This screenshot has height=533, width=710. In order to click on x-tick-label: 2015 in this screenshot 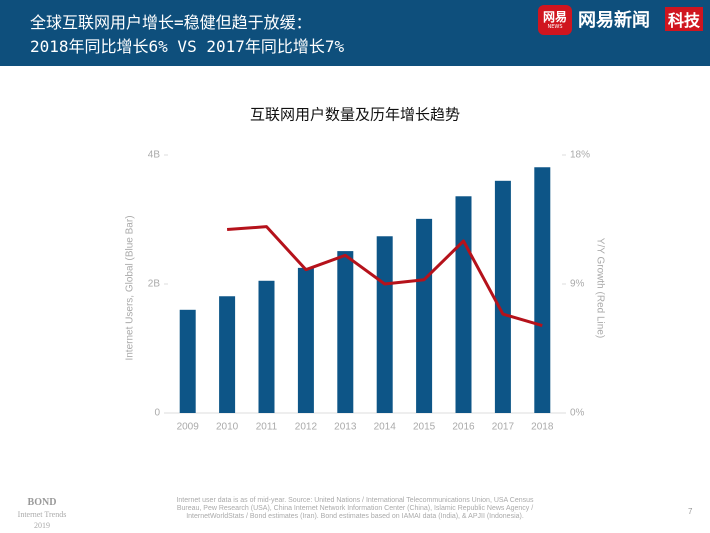, I will do `click(424, 427)`.